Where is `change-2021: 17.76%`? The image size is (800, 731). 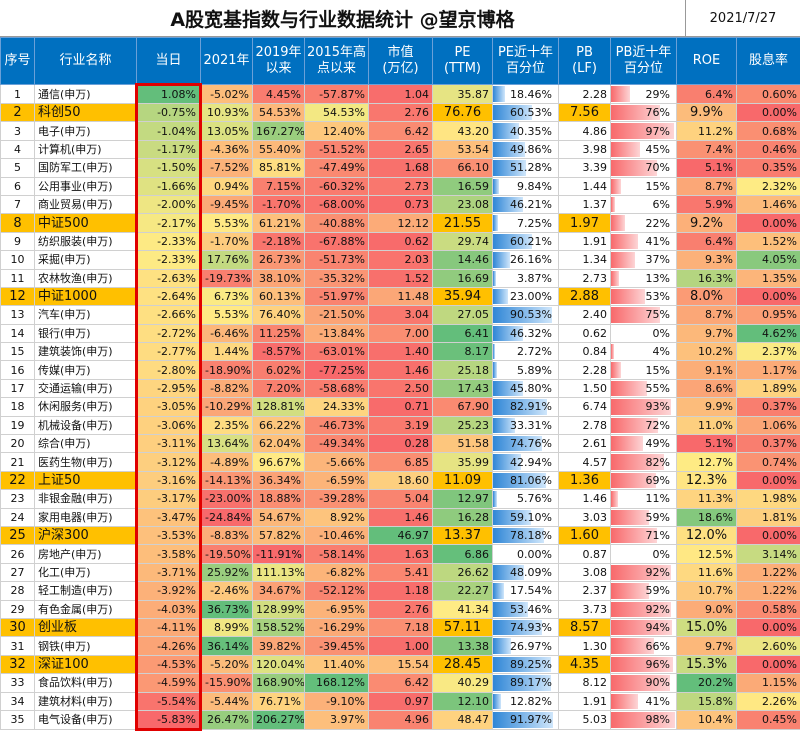 change-2021: 17.76% is located at coordinates (227, 260).